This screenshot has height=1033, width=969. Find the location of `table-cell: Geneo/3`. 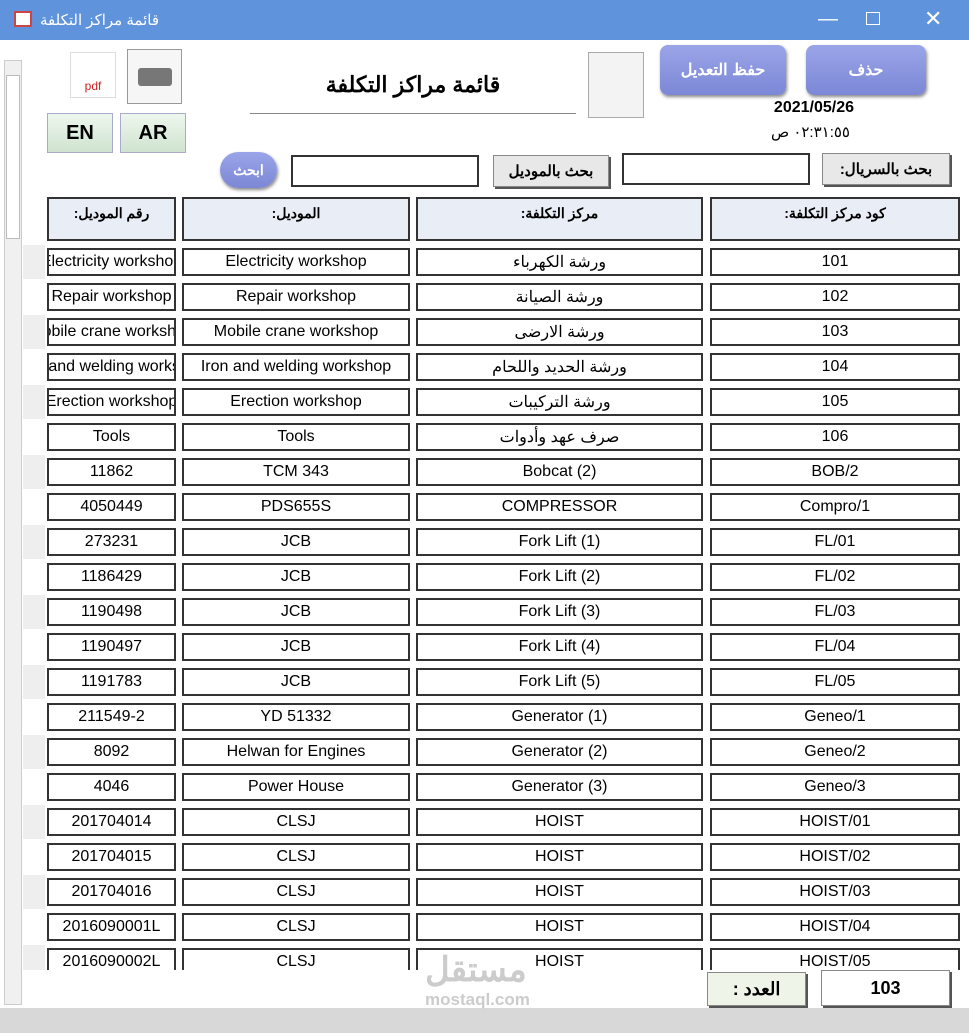

table-cell: Geneo/3 is located at coordinates (835, 787).